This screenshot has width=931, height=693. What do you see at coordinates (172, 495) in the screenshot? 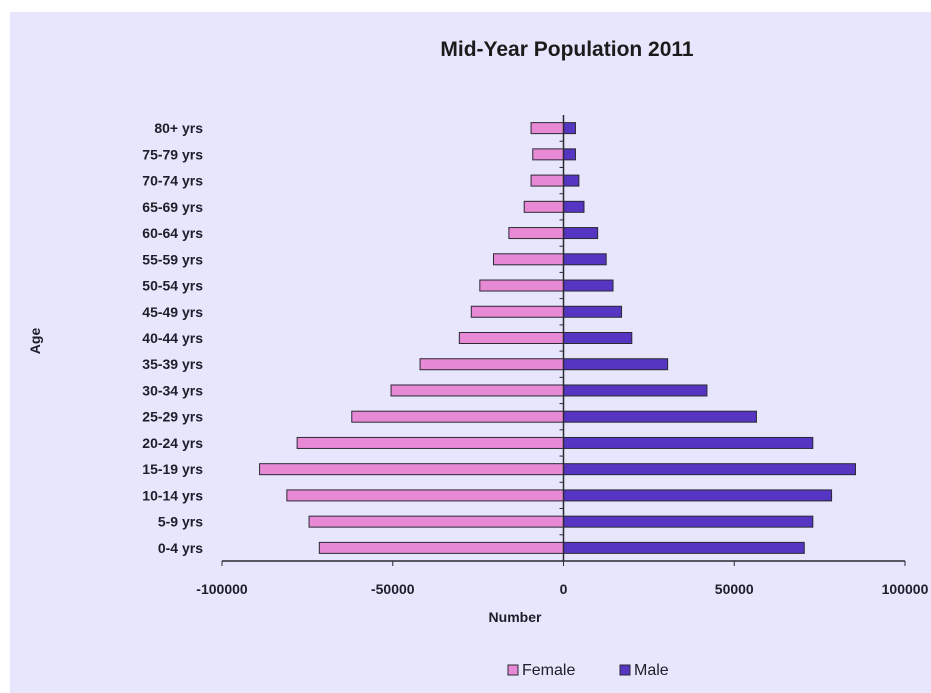
I see `y-tick-label-10-14-yrs: 10-14 yrs` at bounding box center [172, 495].